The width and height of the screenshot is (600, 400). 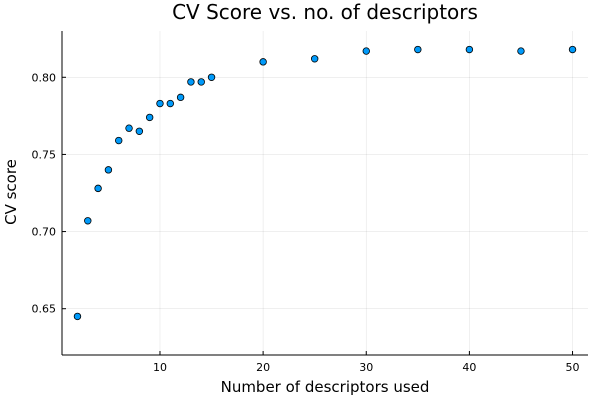 I want to click on y-tick-label: 0.70, so click(x=44, y=232).